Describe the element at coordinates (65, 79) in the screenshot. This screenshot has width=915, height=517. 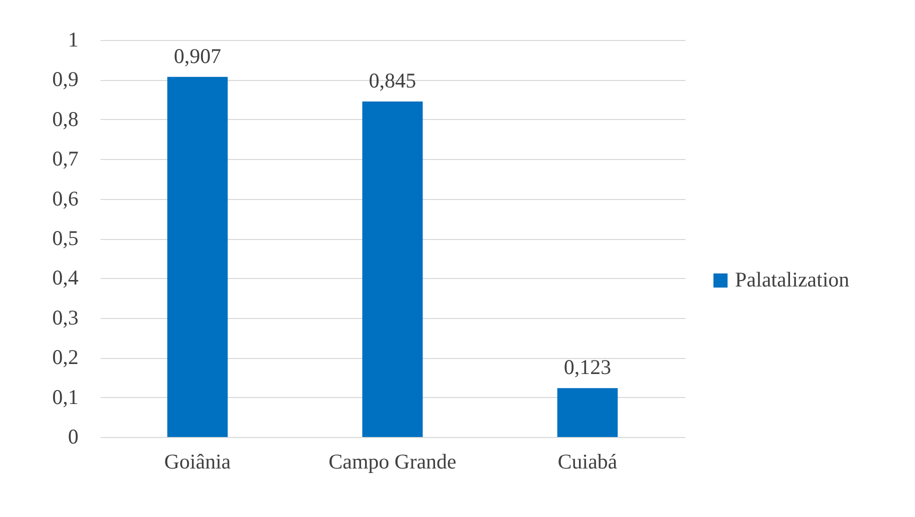
I see `y-tick-label: 0,9` at that location.